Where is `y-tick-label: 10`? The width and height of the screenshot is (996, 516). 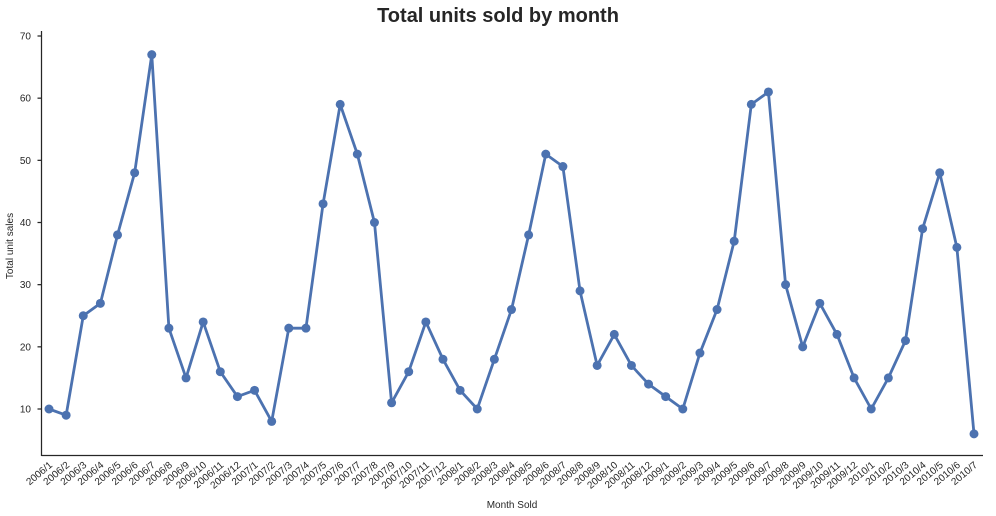
y-tick-label: 10 is located at coordinates (26, 410).